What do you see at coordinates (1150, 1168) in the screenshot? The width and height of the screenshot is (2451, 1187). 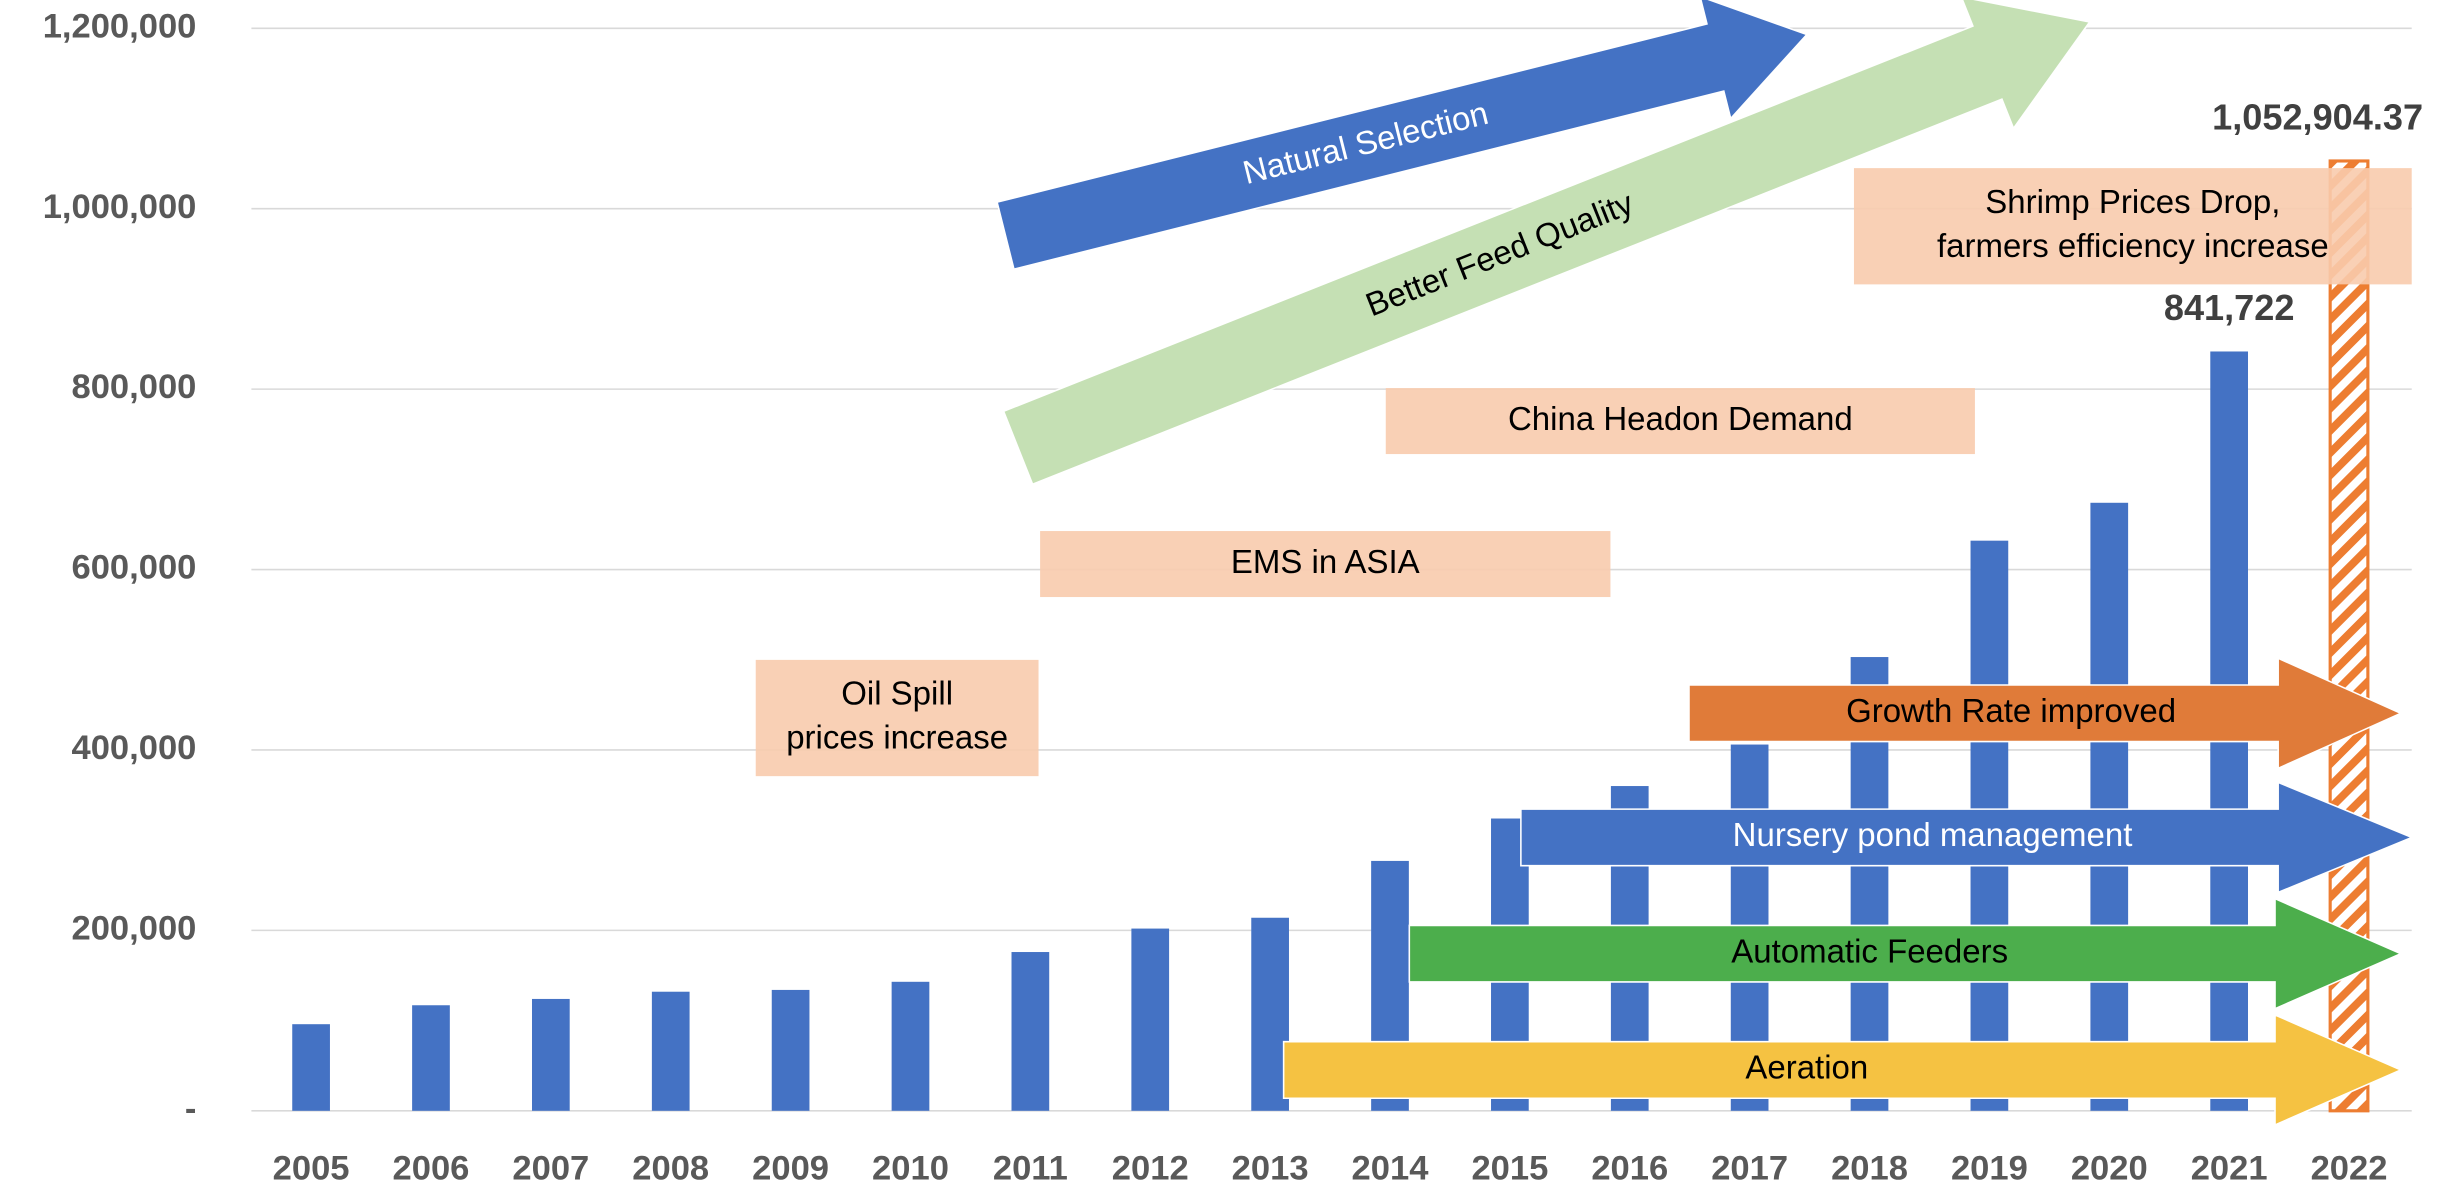 I see `x-tick-label: 2012` at bounding box center [1150, 1168].